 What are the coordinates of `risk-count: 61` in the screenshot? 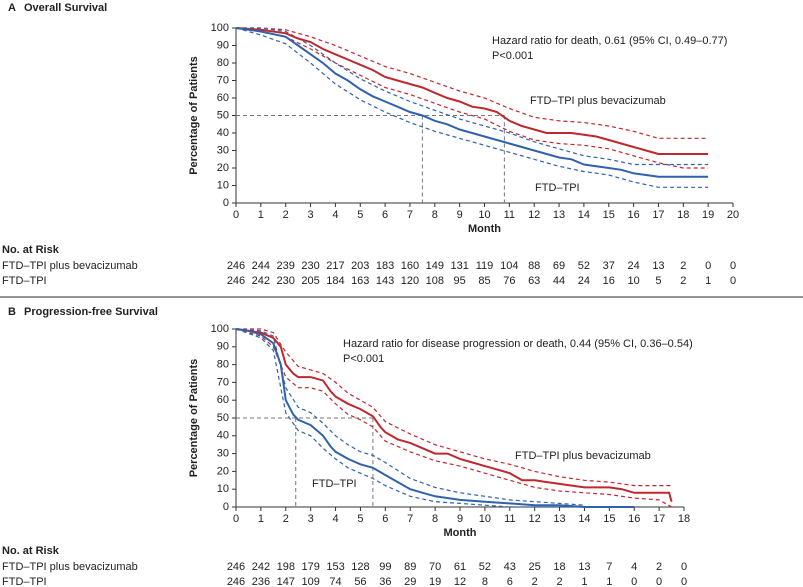 It's located at (460, 567).